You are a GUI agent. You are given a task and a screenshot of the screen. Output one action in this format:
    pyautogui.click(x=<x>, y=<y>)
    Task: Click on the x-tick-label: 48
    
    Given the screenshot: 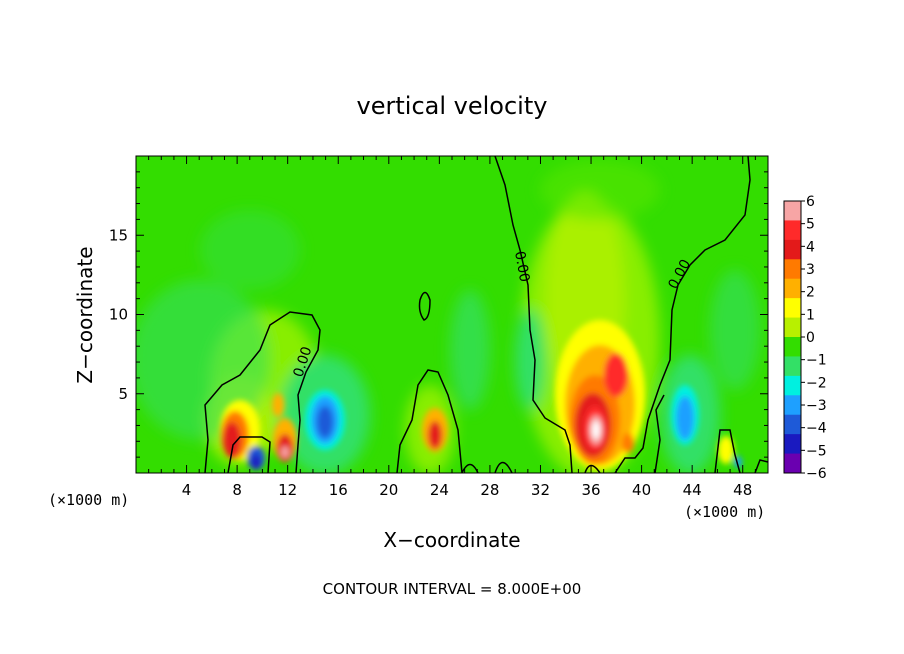 What is the action you would take?
    pyautogui.click(x=742, y=490)
    